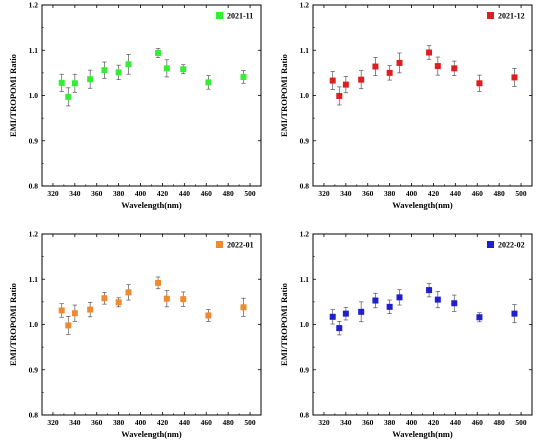  Describe the element at coordinates (34, 5) in the screenshot. I see `y-tick-label: 1.2` at that location.